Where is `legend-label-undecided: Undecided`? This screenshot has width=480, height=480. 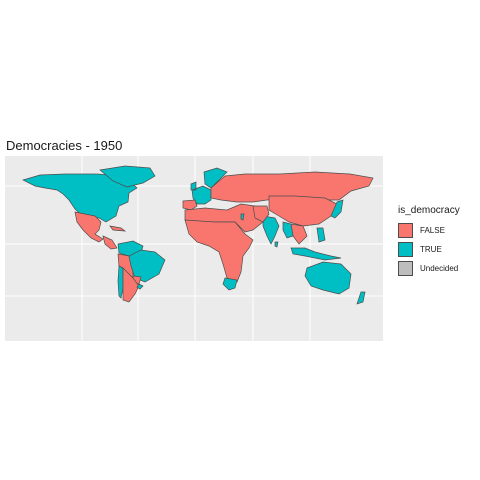 legend-label-undecided: Undecided is located at coordinates (439, 268).